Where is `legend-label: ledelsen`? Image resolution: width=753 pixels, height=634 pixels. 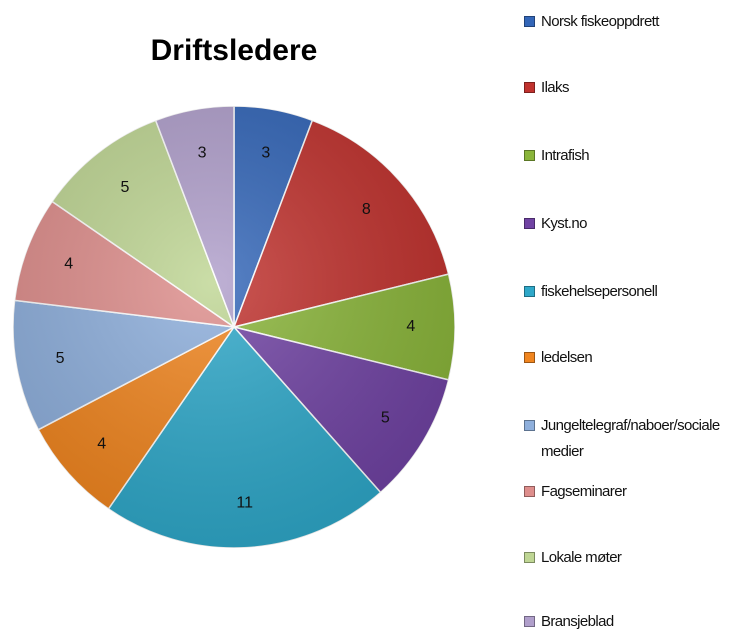 legend-label: ledelsen is located at coordinates (567, 357).